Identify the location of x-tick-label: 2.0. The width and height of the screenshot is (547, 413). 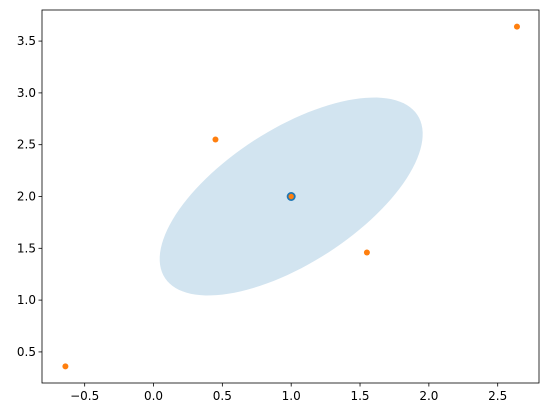
(428, 396).